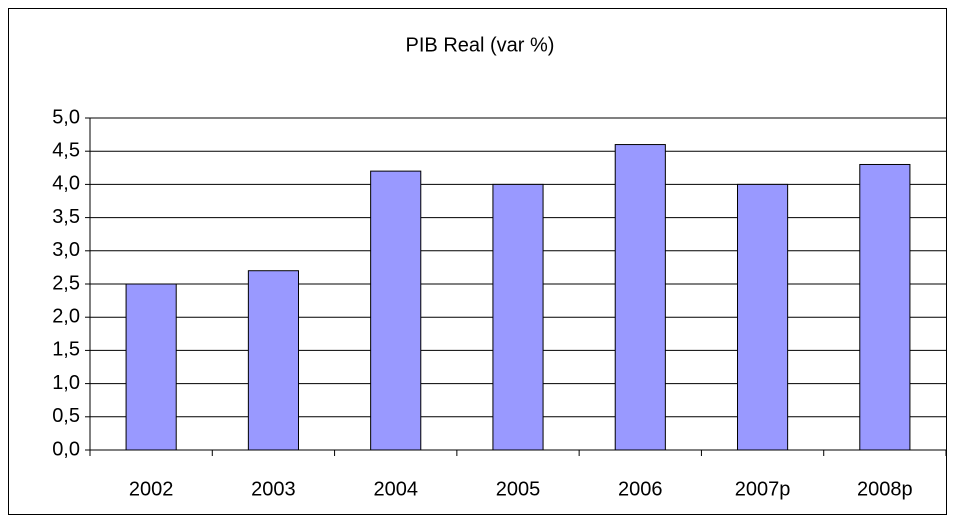 This screenshot has width=956, height=523. What do you see at coordinates (66, 217) in the screenshot?
I see `y-tick-label: 3,5` at bounding box center [66, 217].